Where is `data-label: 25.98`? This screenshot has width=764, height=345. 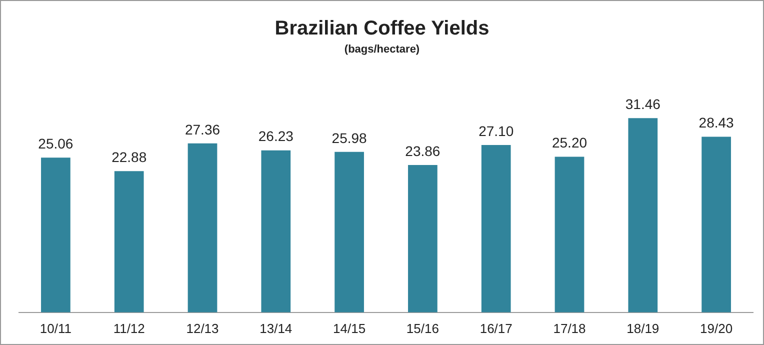 data-label: 25.98 is located at coordinates (350, 138).